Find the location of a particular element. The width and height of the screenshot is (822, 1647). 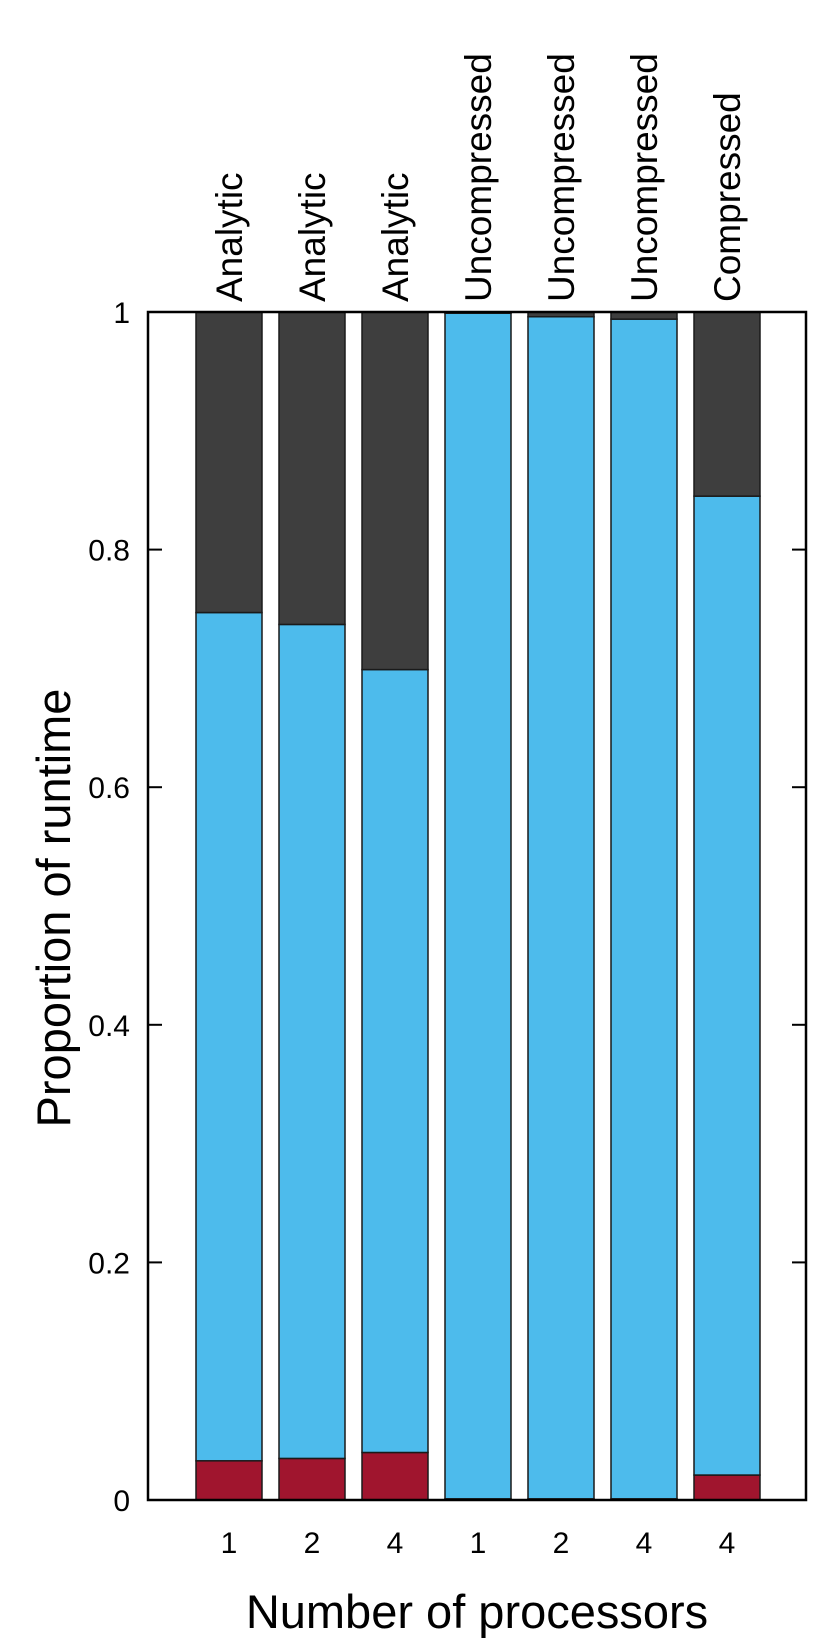

y-tick-label: 0.8 is located at coordinates (109, 551).